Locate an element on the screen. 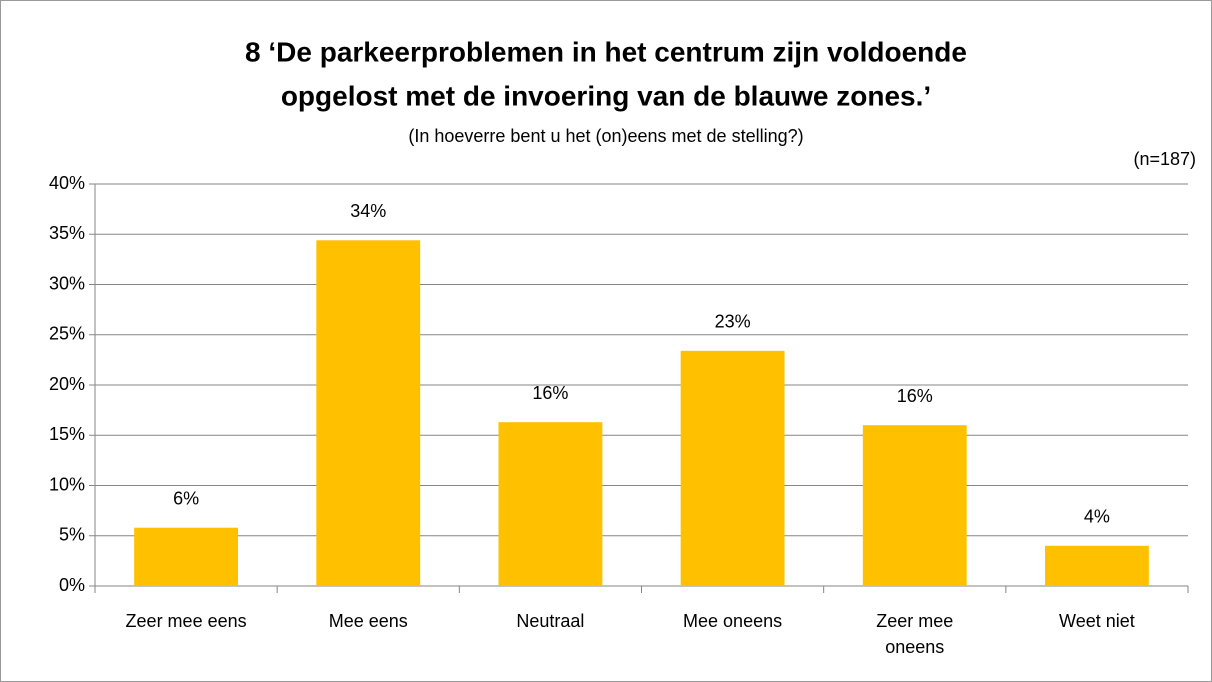 Image resolution: width=1212 pixels, height=682 pixels. y-tick-label: 25% is located at coordinates (67, 334).